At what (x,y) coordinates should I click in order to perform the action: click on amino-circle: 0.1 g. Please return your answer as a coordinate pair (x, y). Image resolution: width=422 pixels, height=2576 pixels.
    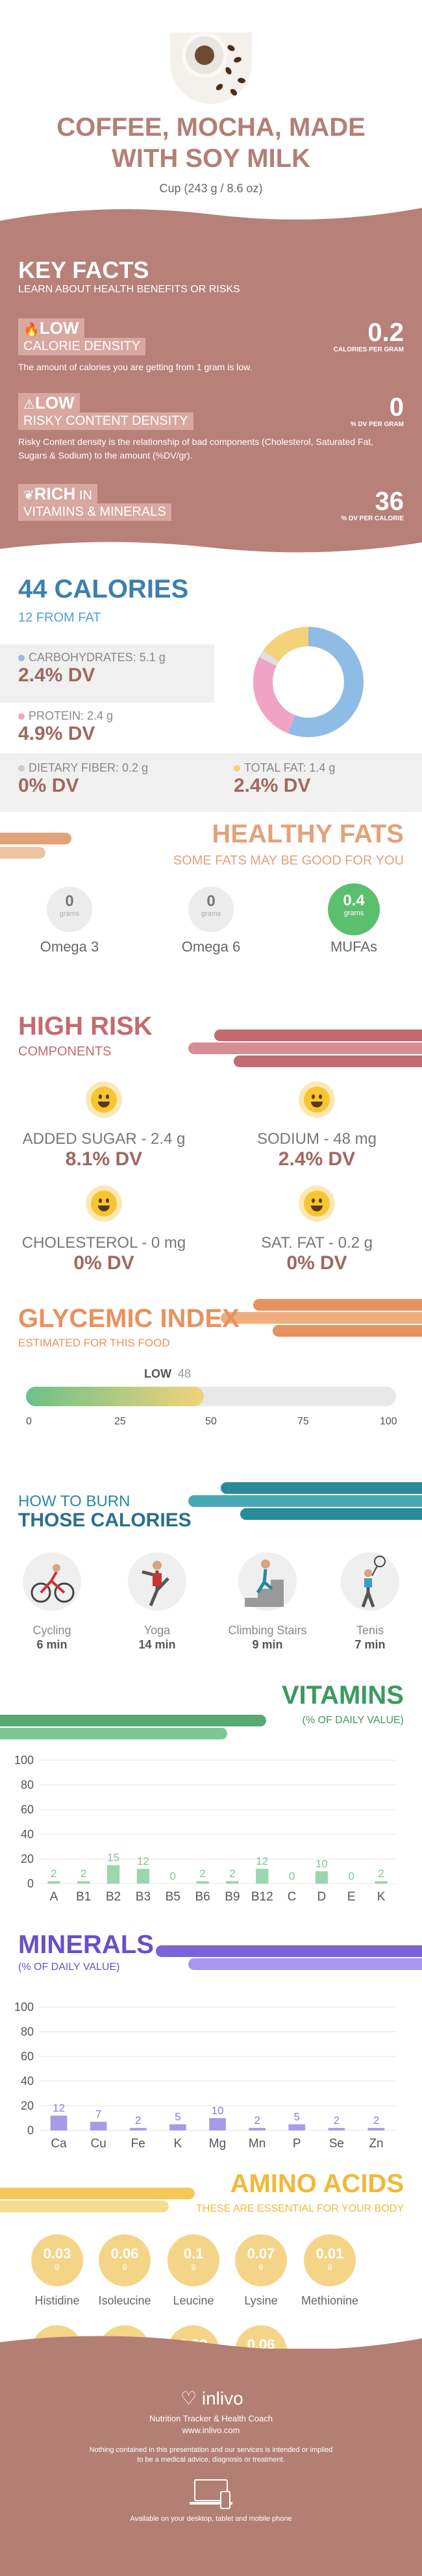
    Looking at the image, I should click on (193, 2260).